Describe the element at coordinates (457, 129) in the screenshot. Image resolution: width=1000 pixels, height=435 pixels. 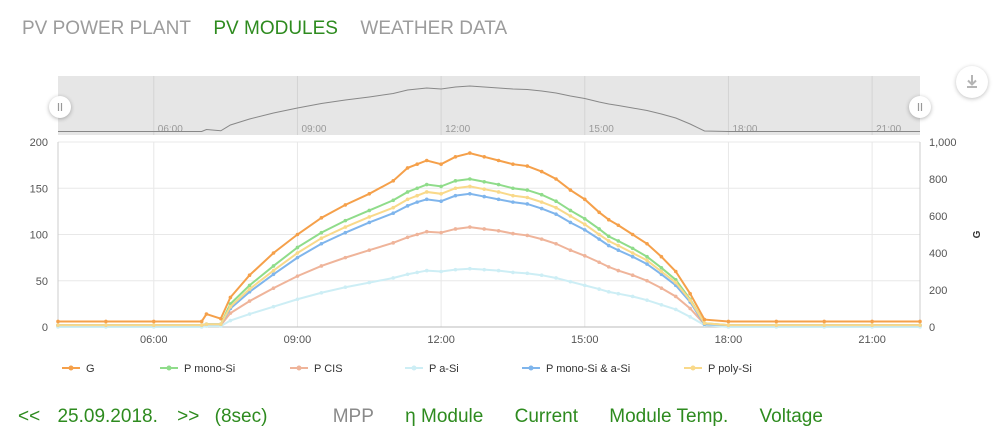
I see `navigator-tick-label: 12:00` at that location.